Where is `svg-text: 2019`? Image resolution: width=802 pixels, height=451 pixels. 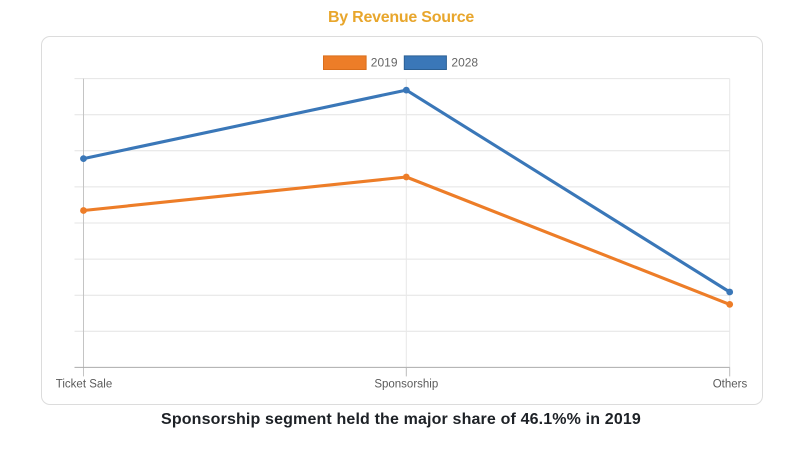
svg-text: 2019 is located at coordinates (384, 62).